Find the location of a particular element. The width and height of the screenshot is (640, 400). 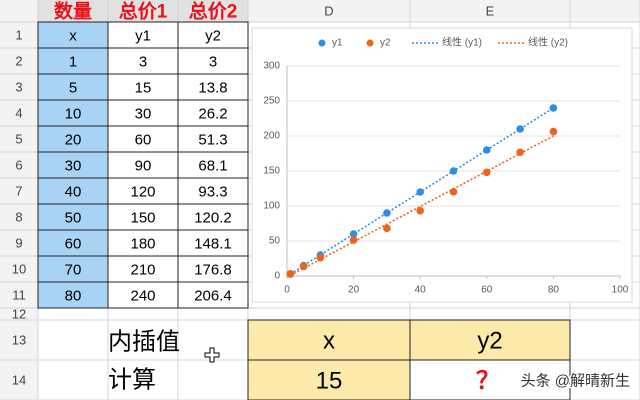

column-header-overlay: 总价1 is located at coordinates (143, 11).